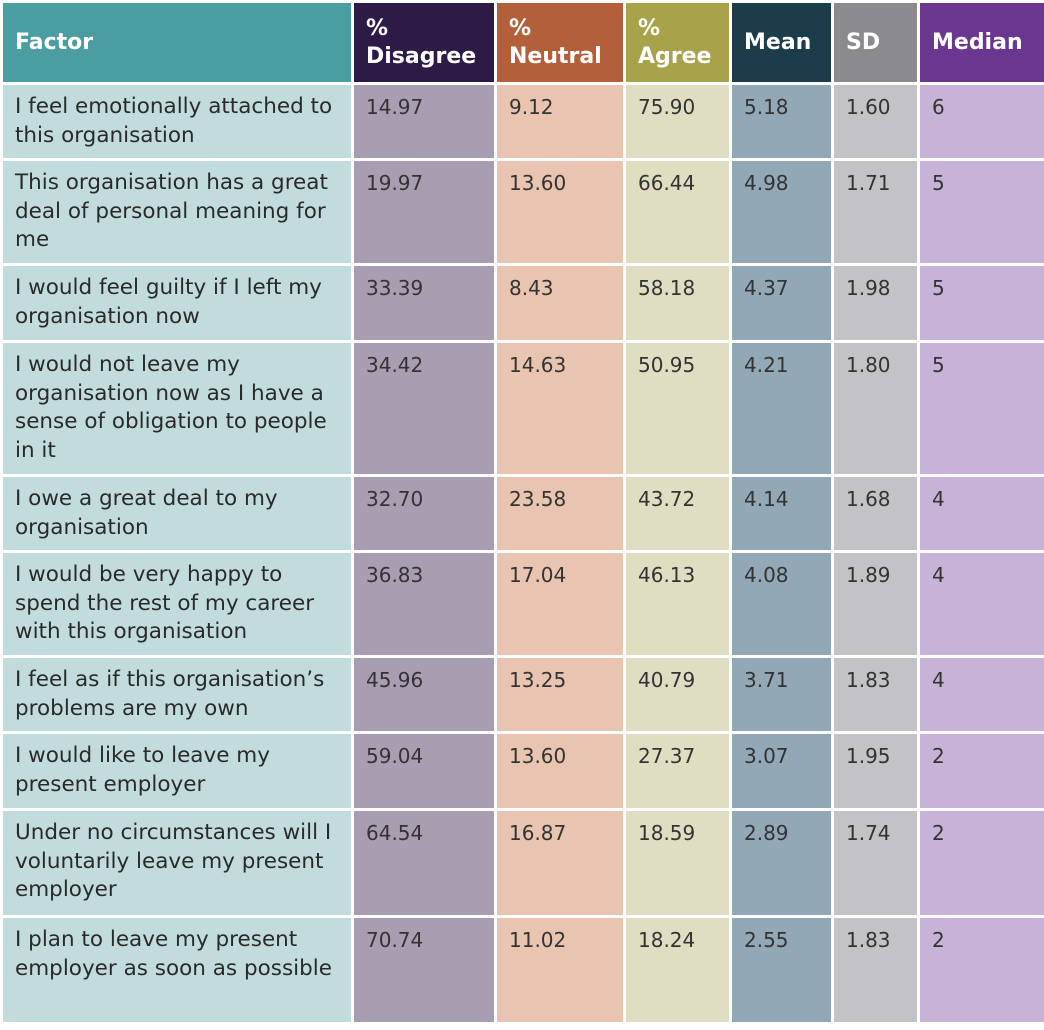 The width and height of the screenshot is (1044, 1030). I want to click on value-cell: 58.18, so click(677, 303).